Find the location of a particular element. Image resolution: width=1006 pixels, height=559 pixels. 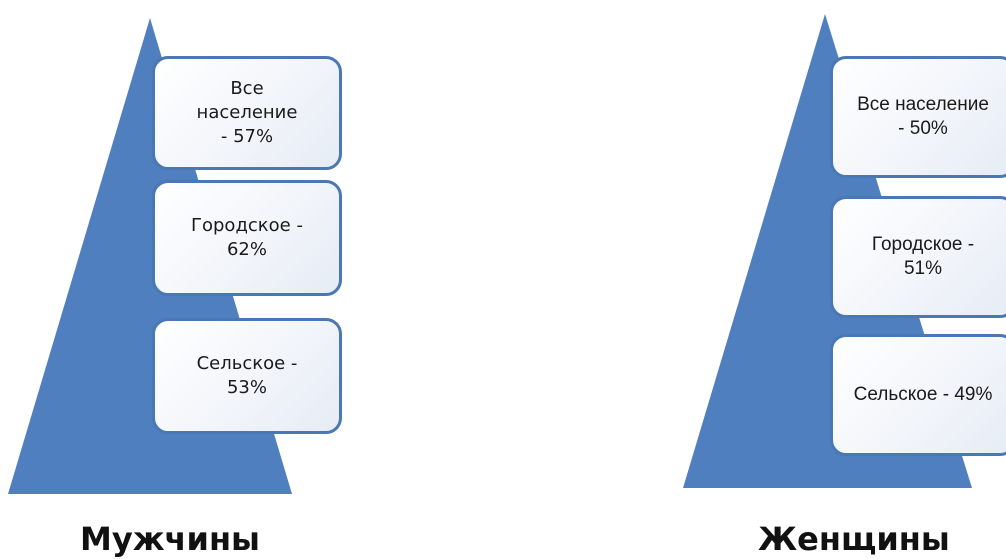

pyramid-men-level-urban: Городское - 62% is located at coordinates (247, 238).